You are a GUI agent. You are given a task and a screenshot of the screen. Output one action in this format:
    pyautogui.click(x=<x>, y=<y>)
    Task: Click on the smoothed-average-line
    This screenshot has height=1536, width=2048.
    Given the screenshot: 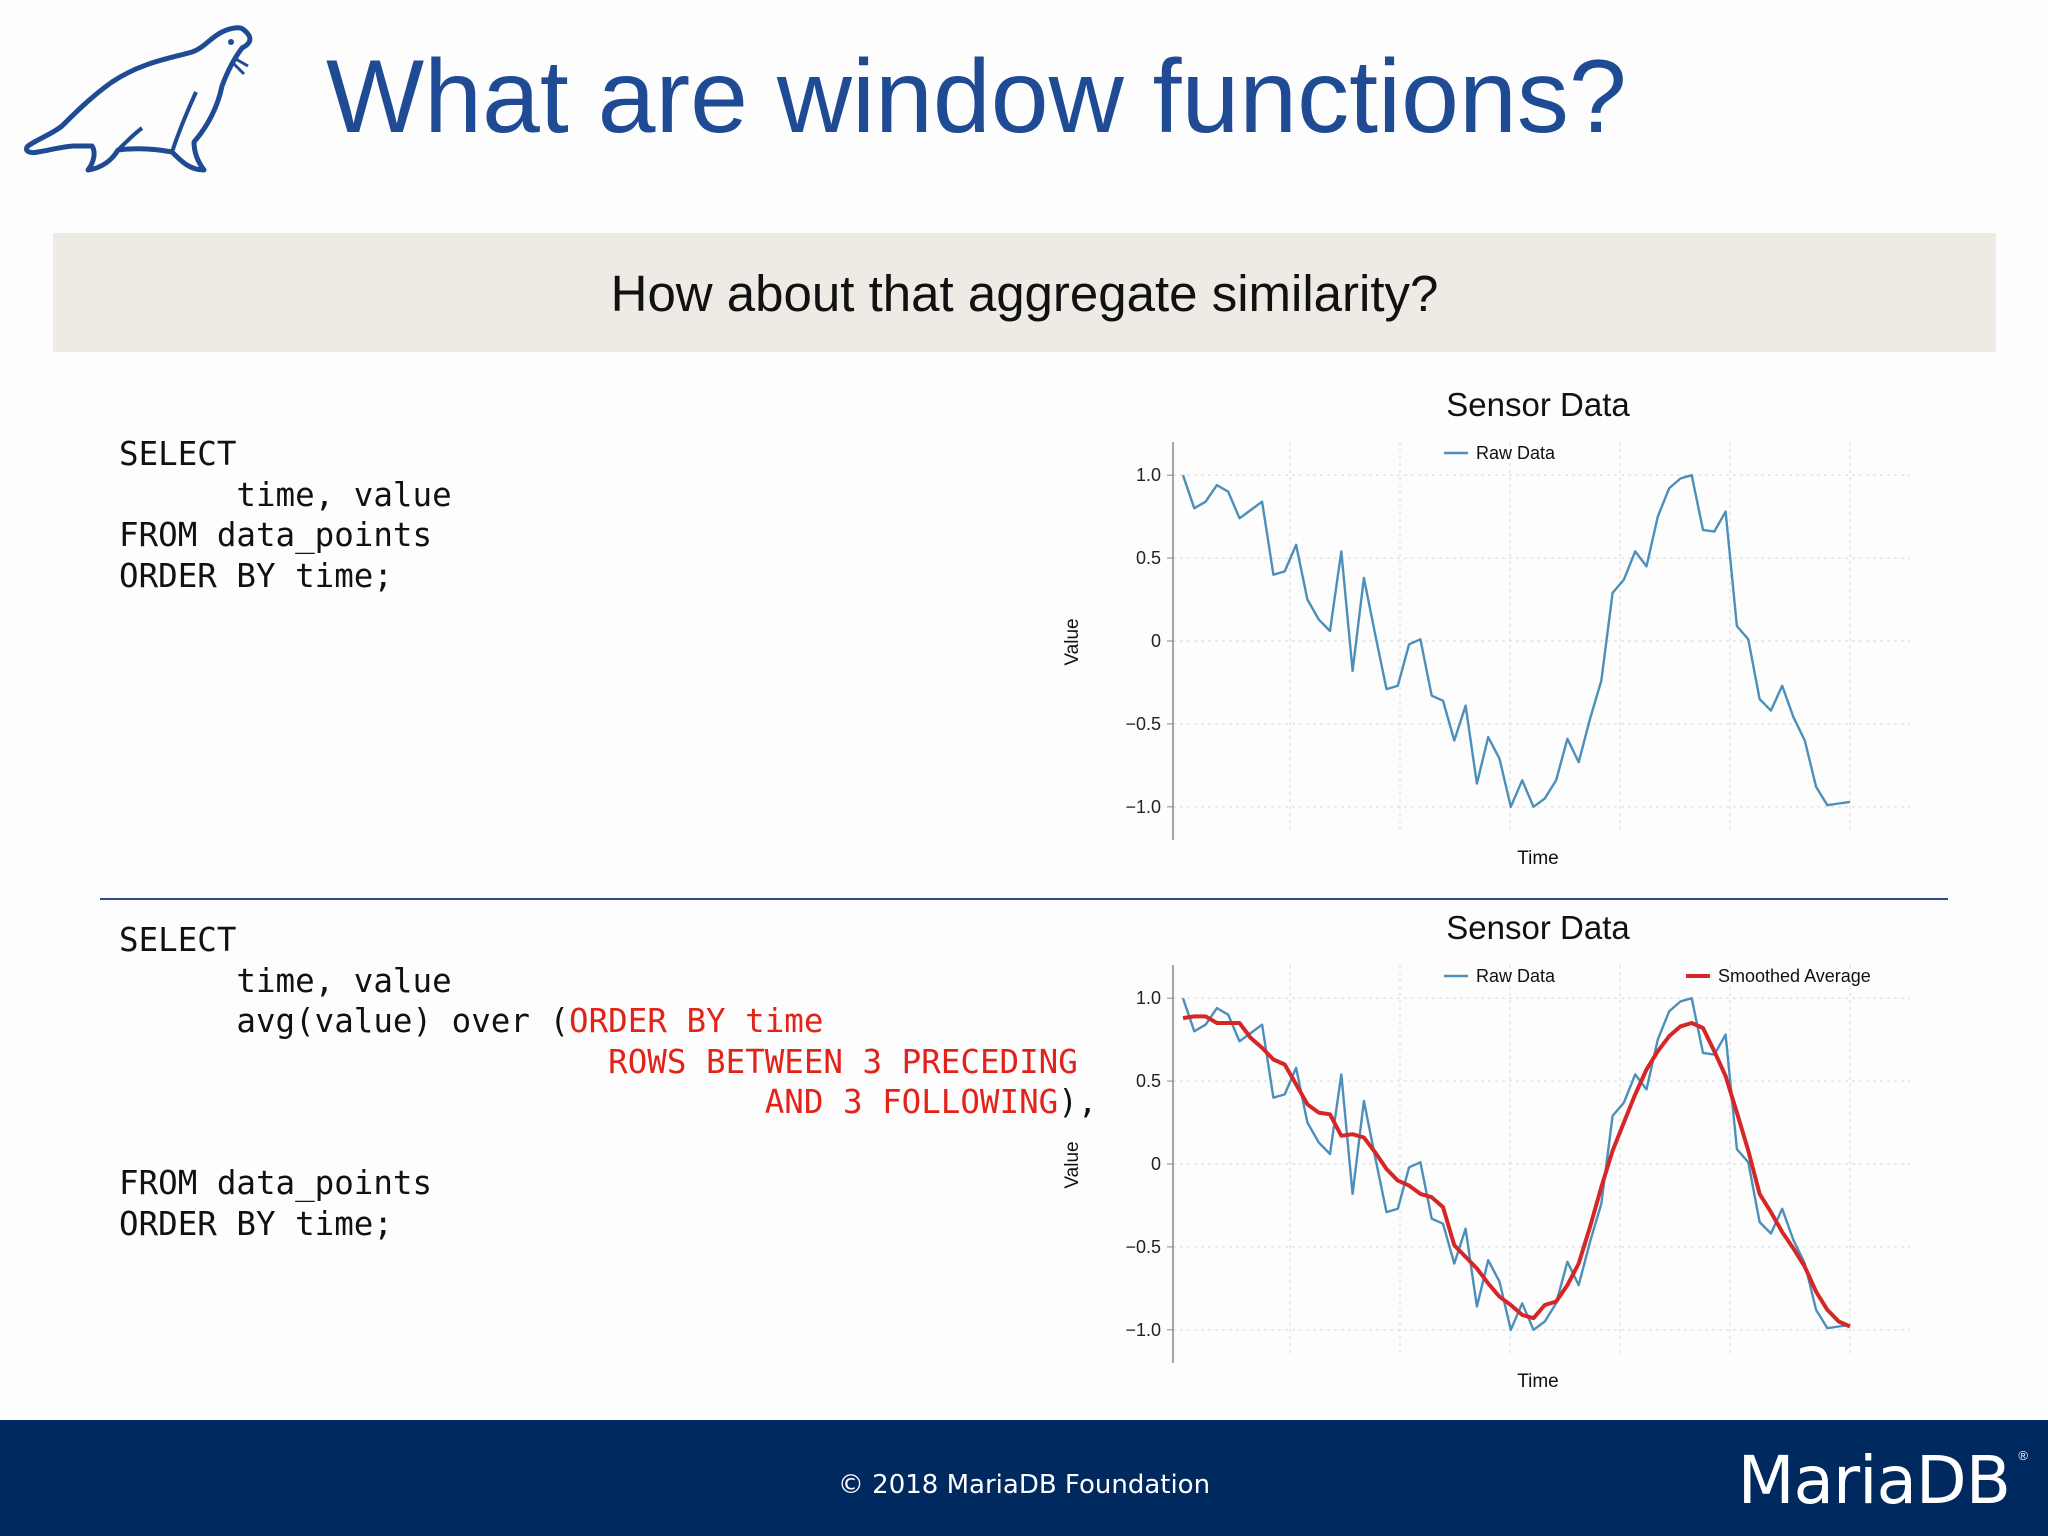 What is the action you would take?
    pyautogui.click(x=1516, y=1171)
    